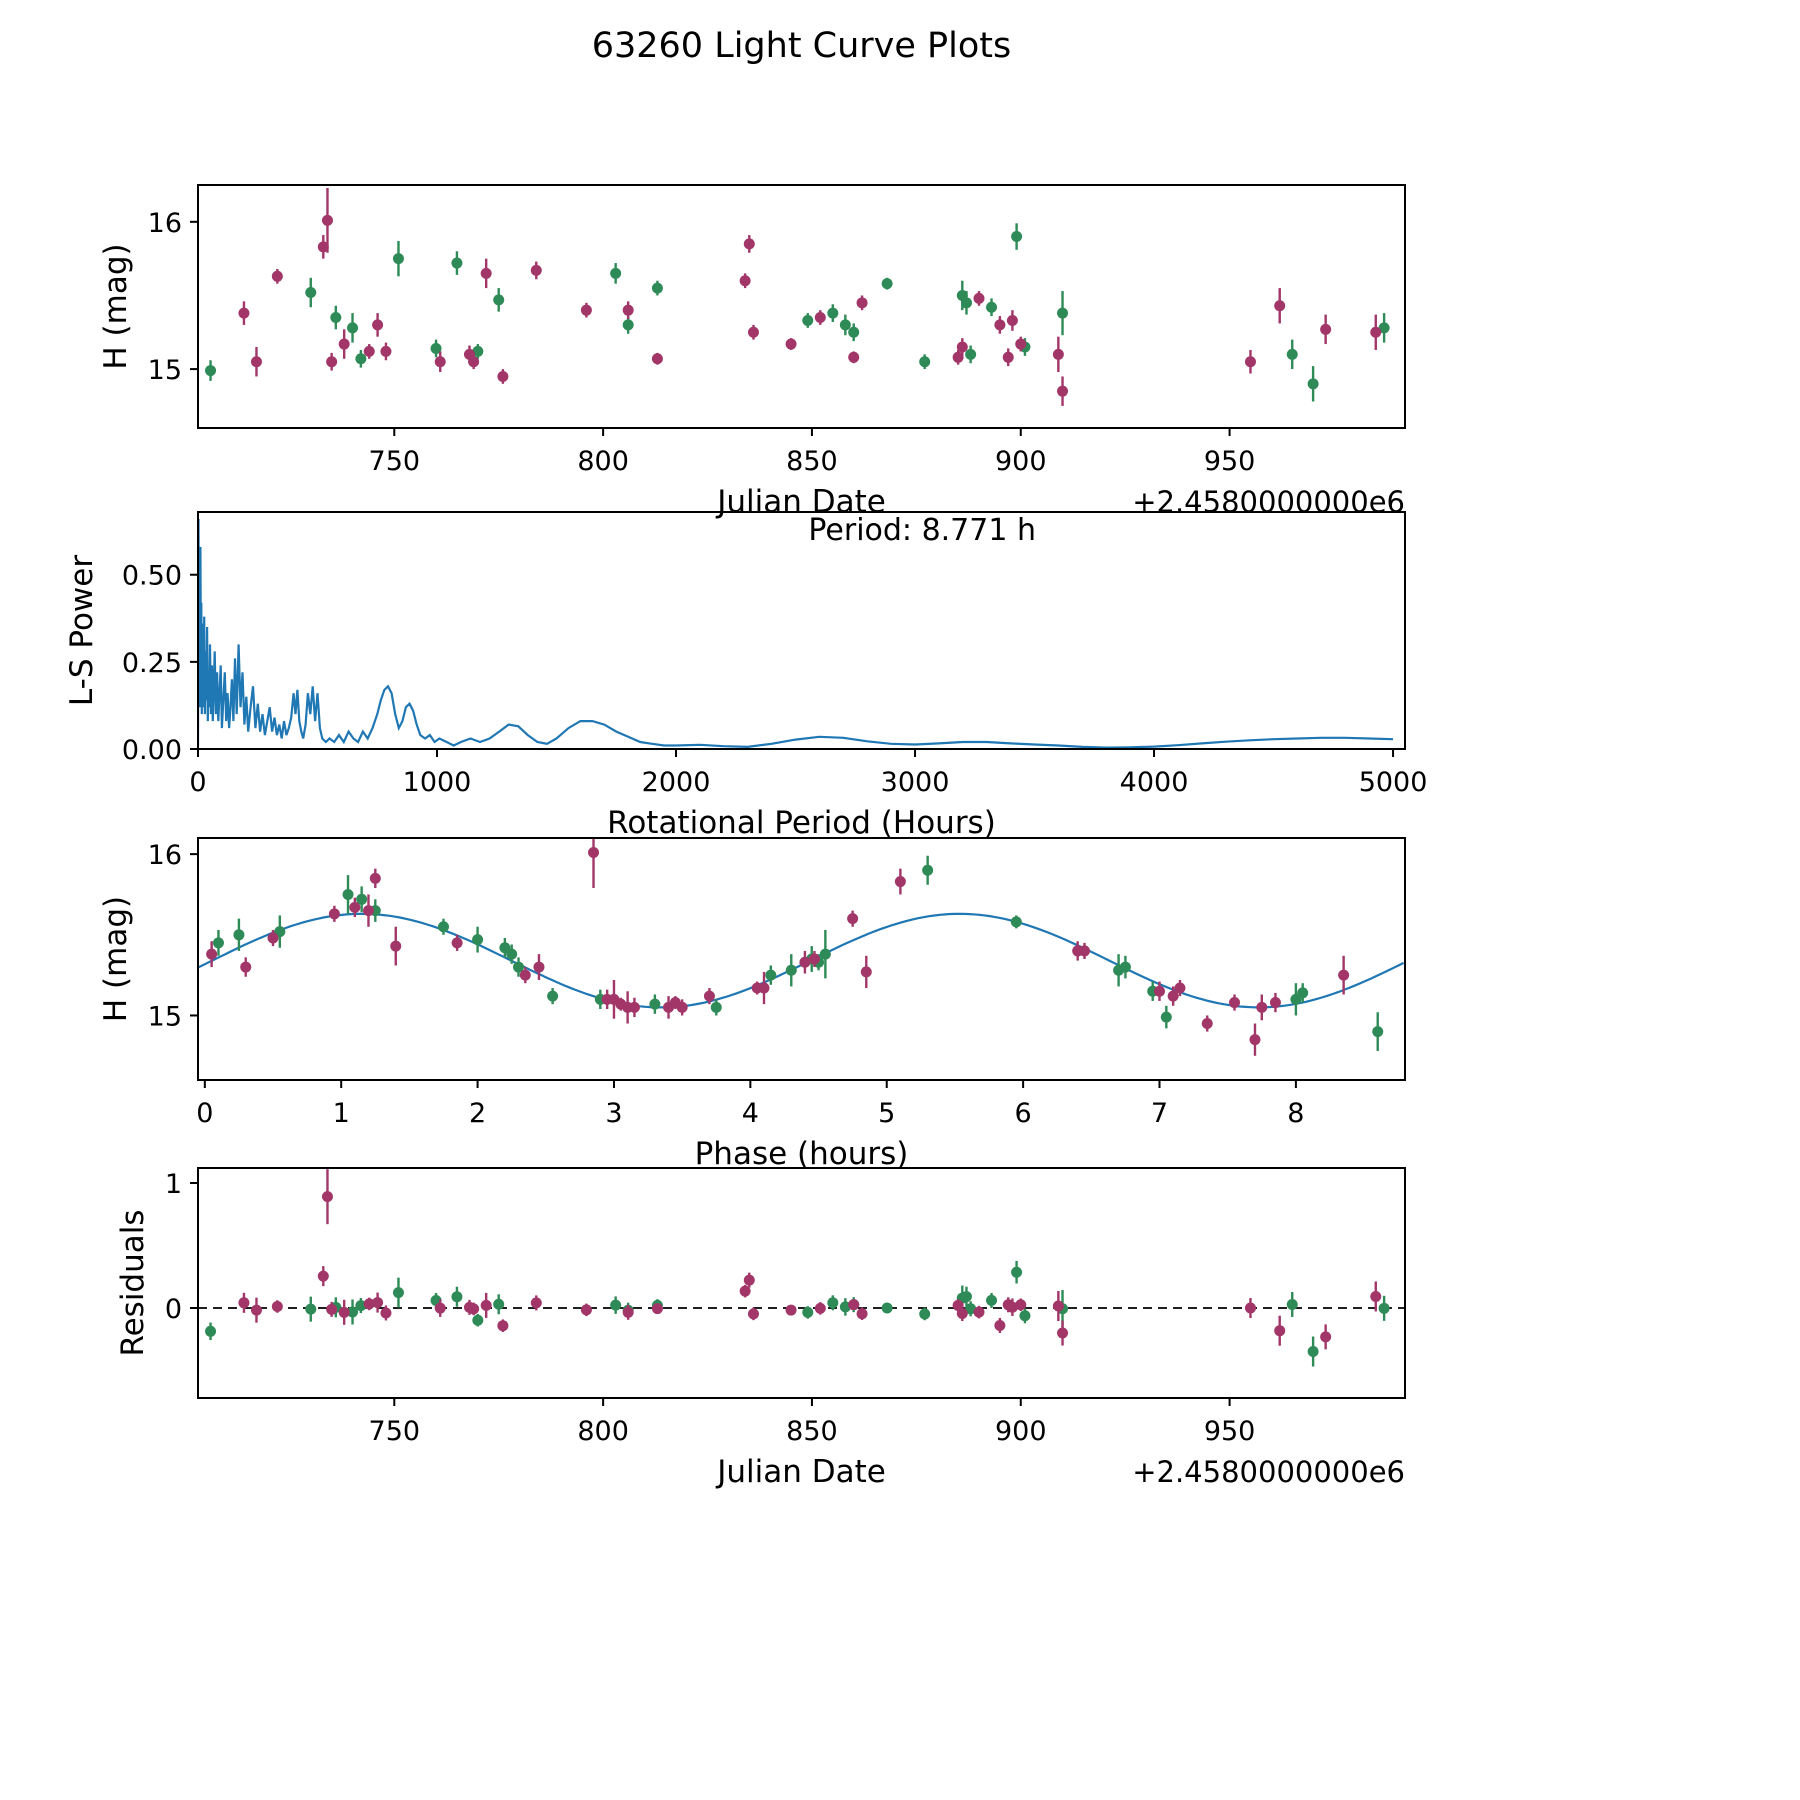 This screenshot has width=1800, height=1800. I want to click on y-tick-label: 15, so click(165, 370).